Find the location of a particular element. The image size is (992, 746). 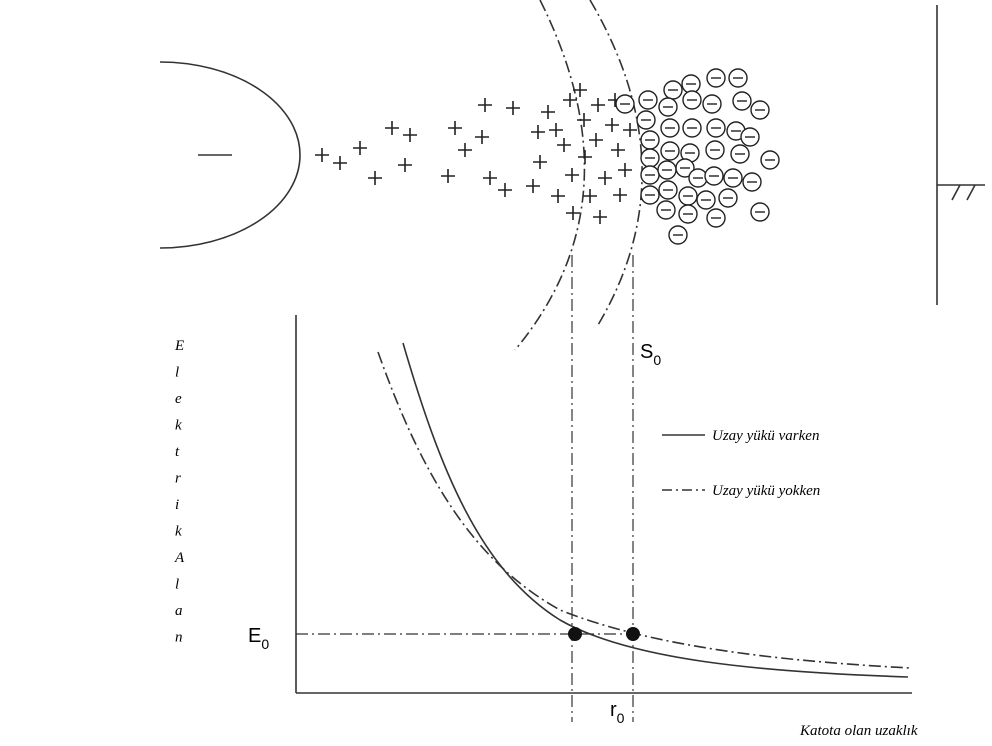

letter: E is located at coordinates (179, 346).